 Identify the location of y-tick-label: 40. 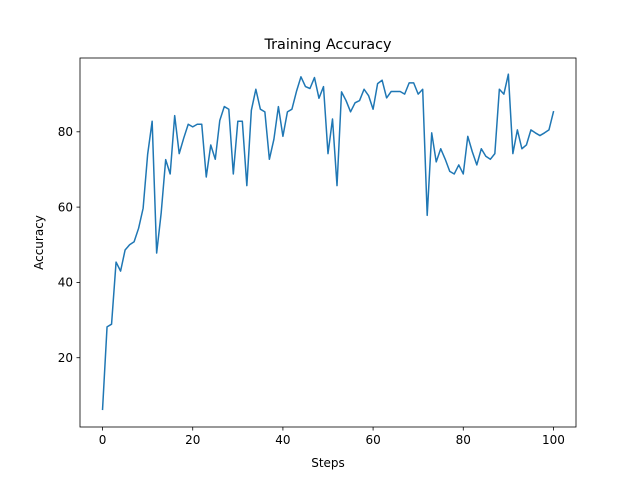
(65, 283).